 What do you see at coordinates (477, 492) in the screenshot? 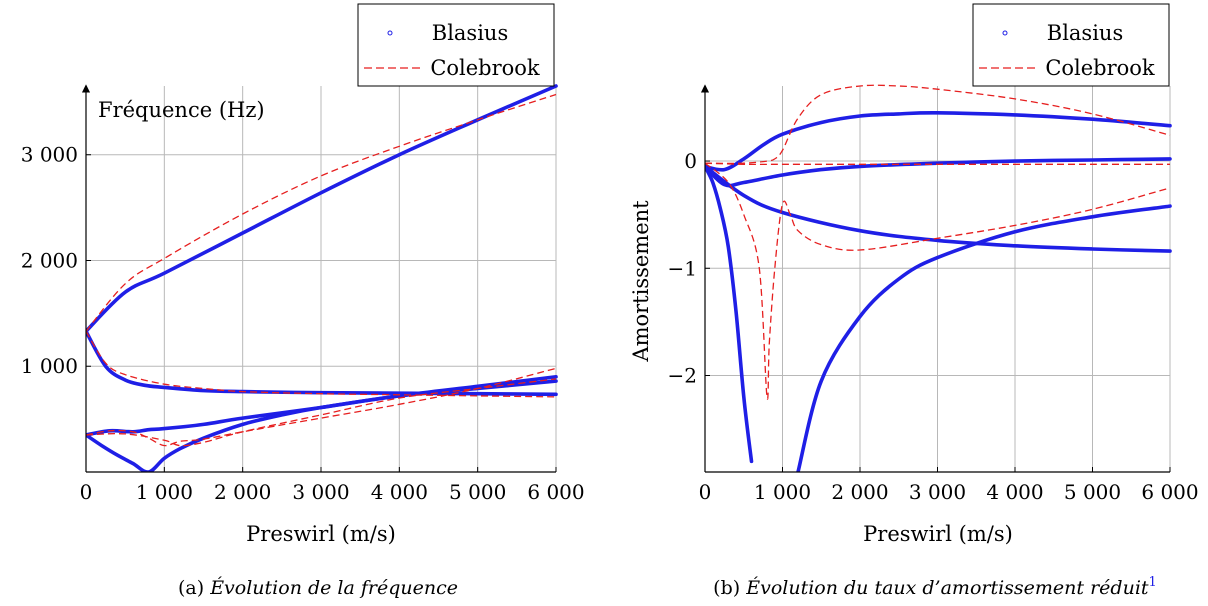
I see `frequency-x-tick-label: 5 000` at bounding box center [477, 492].